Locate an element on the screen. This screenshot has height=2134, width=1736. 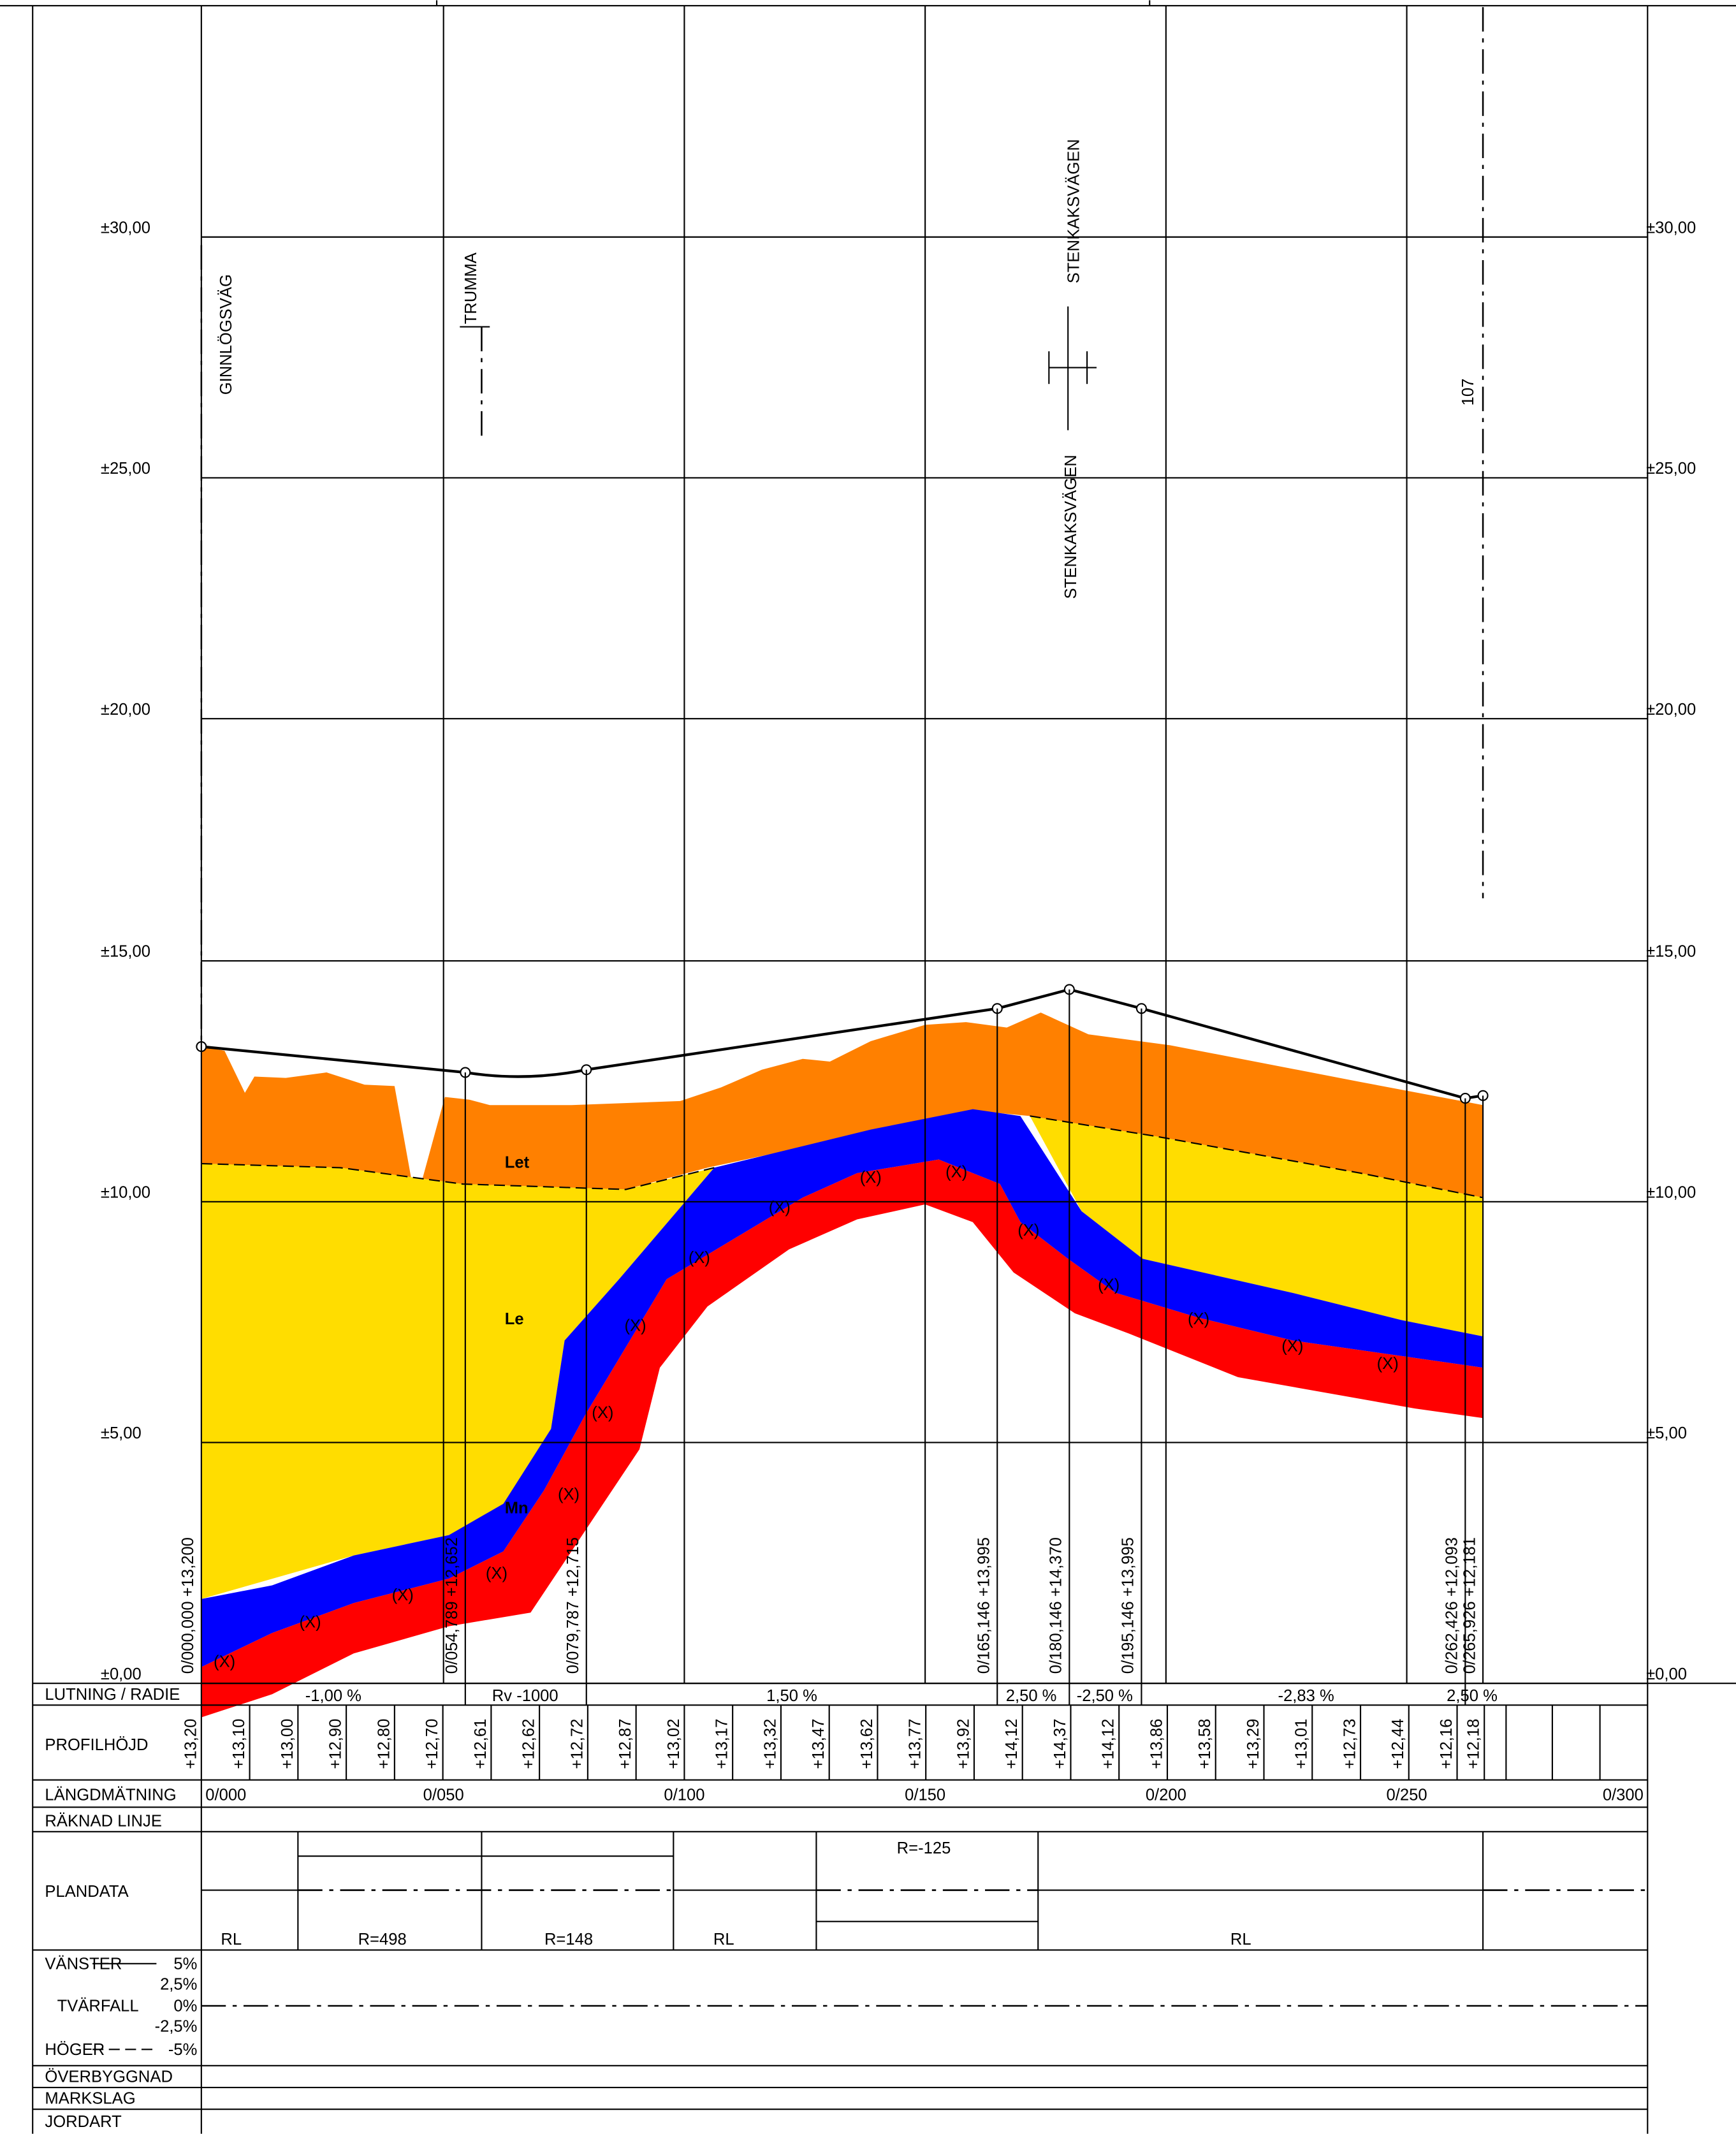
crossfall-label: 0% is located at coordinates (185, 2007).